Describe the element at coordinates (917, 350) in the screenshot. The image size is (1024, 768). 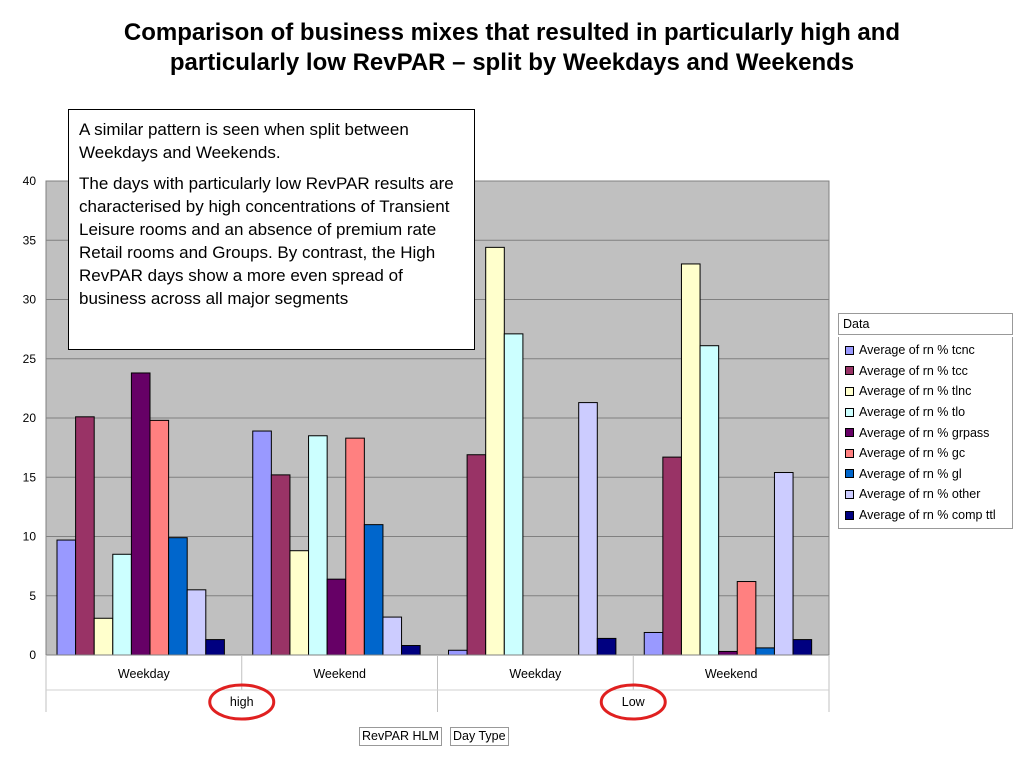
I see `legend-label: Average of rn % tcnc` at that location.